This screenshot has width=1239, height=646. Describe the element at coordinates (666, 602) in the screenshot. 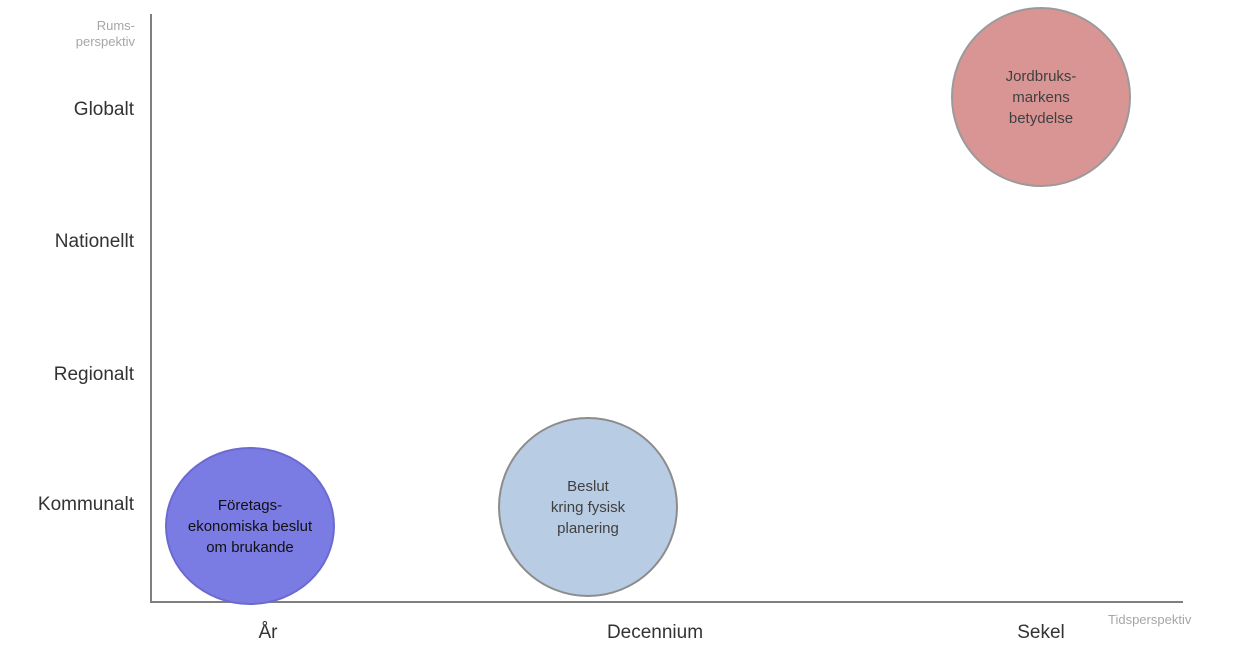

I see `x-axis-line` at that location.